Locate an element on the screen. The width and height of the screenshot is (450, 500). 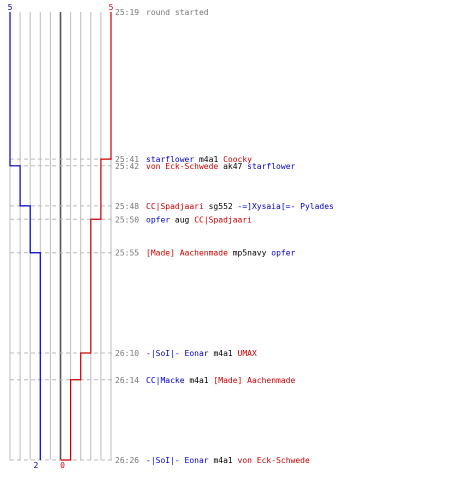
red-start-count: 5 is located at coordinates (111, 7).